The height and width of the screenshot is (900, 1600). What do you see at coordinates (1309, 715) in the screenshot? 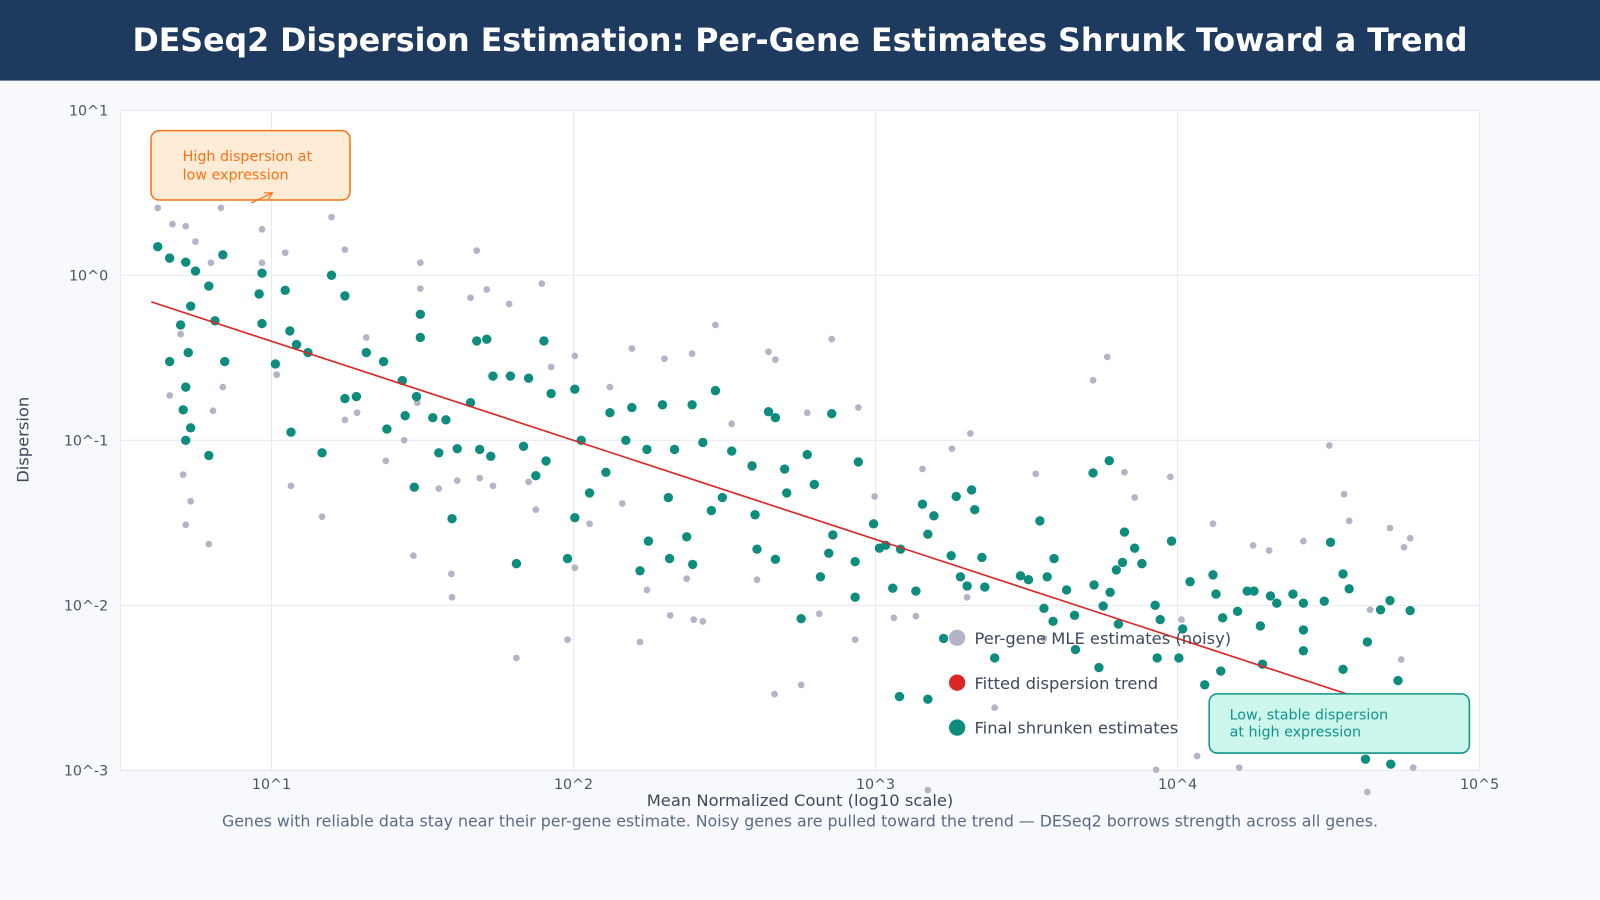
I see `annotation-text: Low, stable dispersion` at bounding box center [1309, 715].